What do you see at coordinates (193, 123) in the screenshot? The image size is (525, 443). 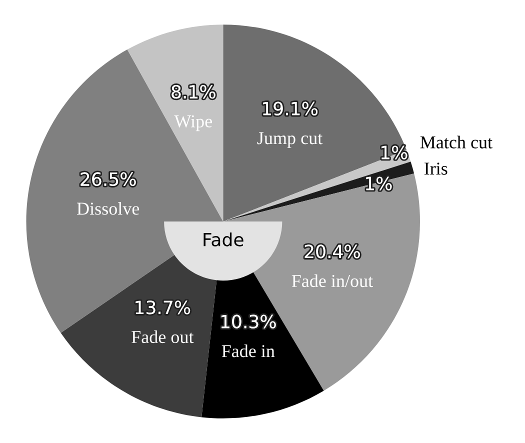 I see `slice-label: Wipe` at bounding box center [193, 123].